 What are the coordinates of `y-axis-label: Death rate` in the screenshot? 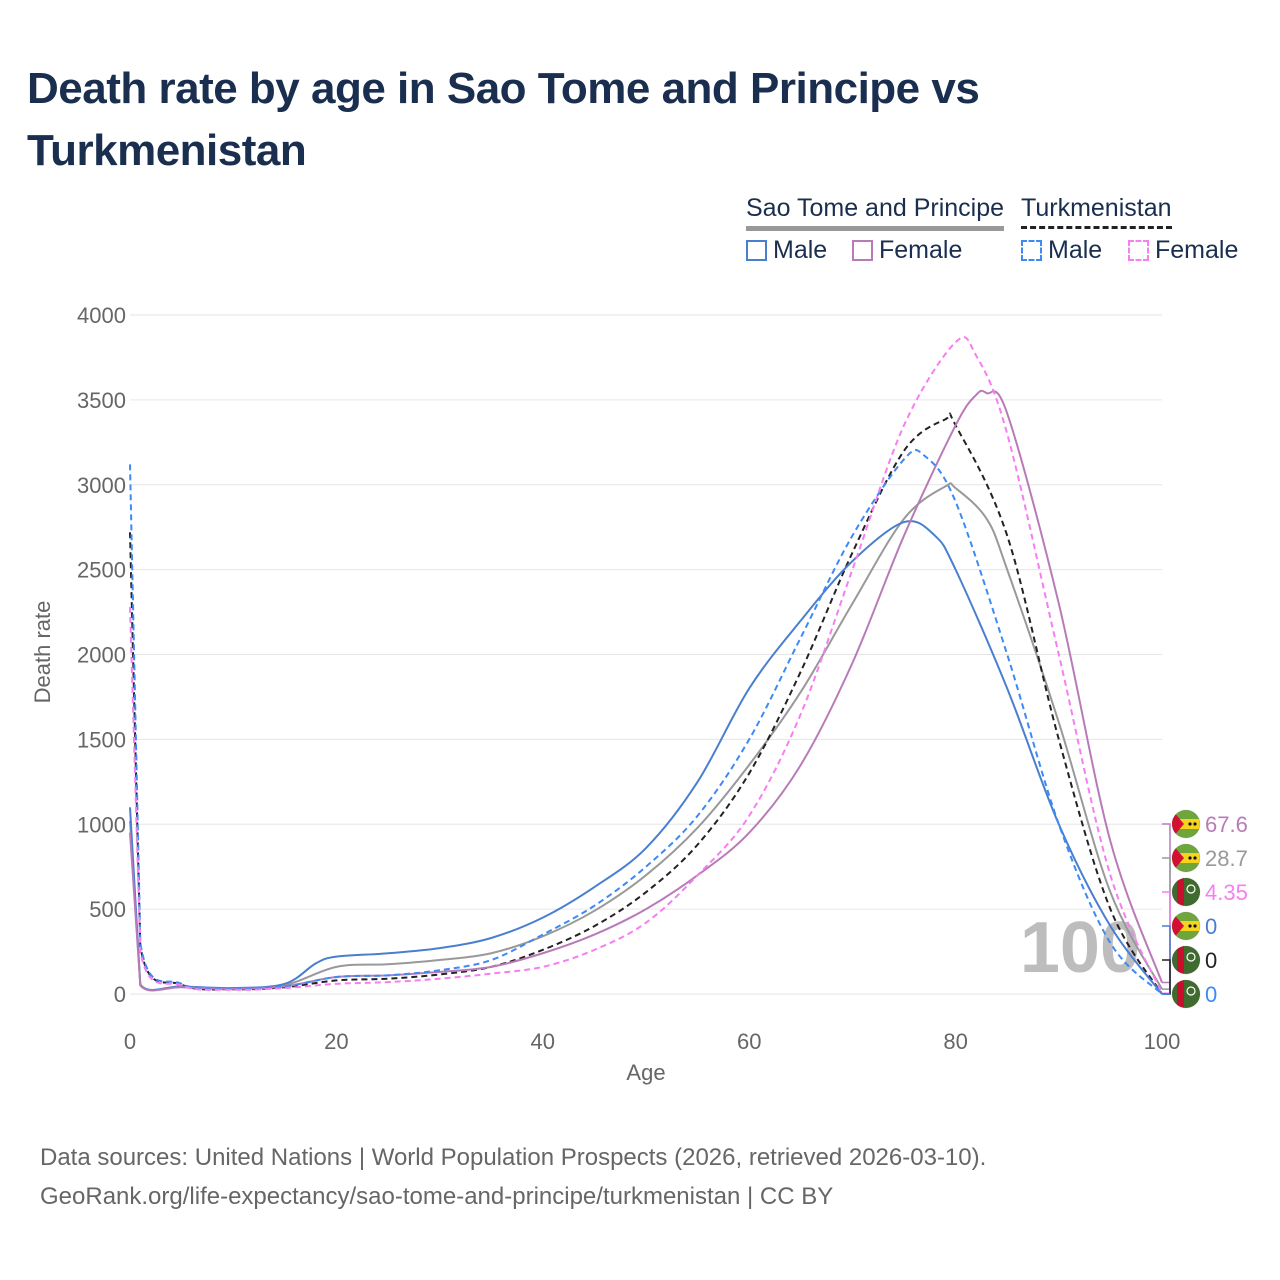 It's located at (42, 652).